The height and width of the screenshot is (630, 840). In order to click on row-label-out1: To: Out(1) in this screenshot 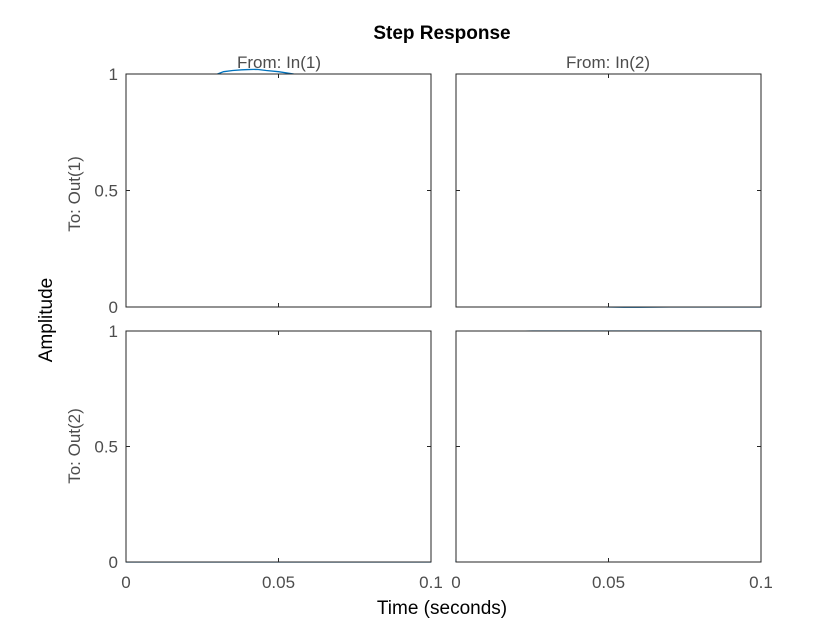, I will do `click(74, 194)`.